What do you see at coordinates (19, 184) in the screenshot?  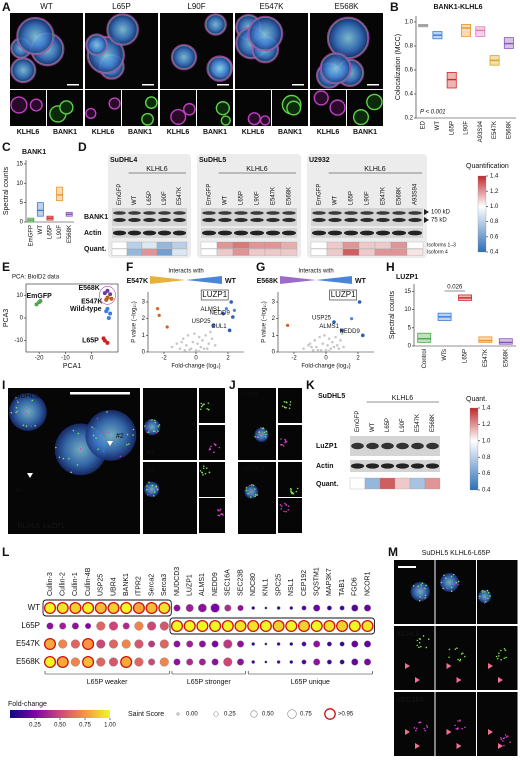 I see `y-tick-label: 10` at bounding box center [19, 184].